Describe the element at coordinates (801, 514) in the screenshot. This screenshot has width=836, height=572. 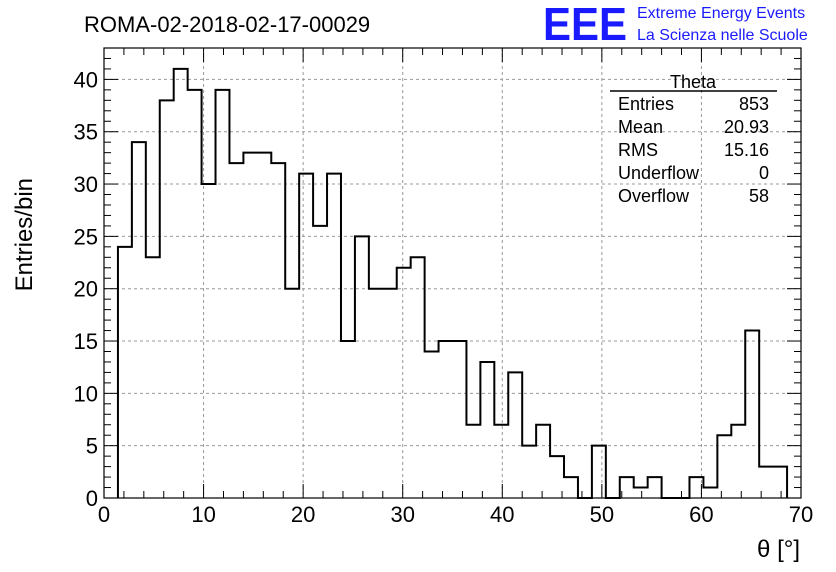
I see `x-tick-label: 70` at that location.